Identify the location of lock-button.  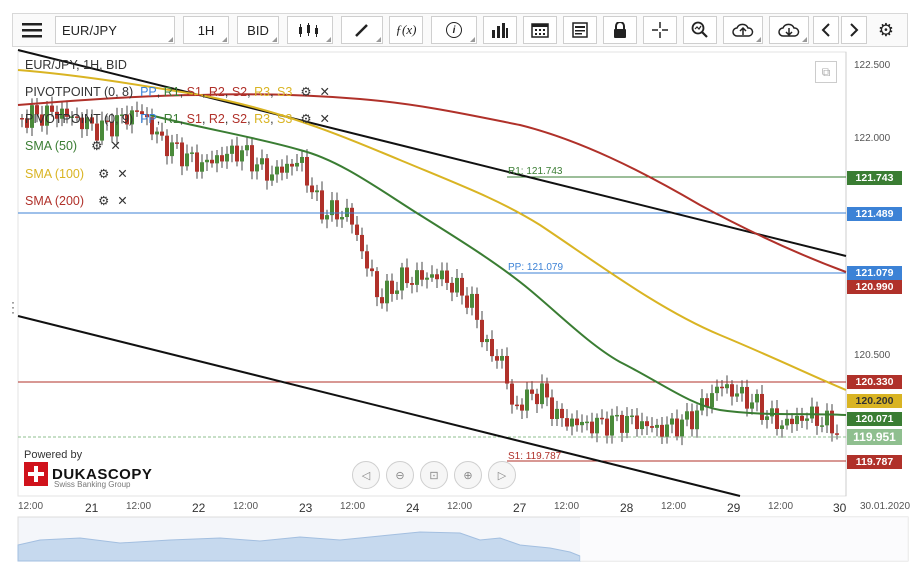
(620, 30).